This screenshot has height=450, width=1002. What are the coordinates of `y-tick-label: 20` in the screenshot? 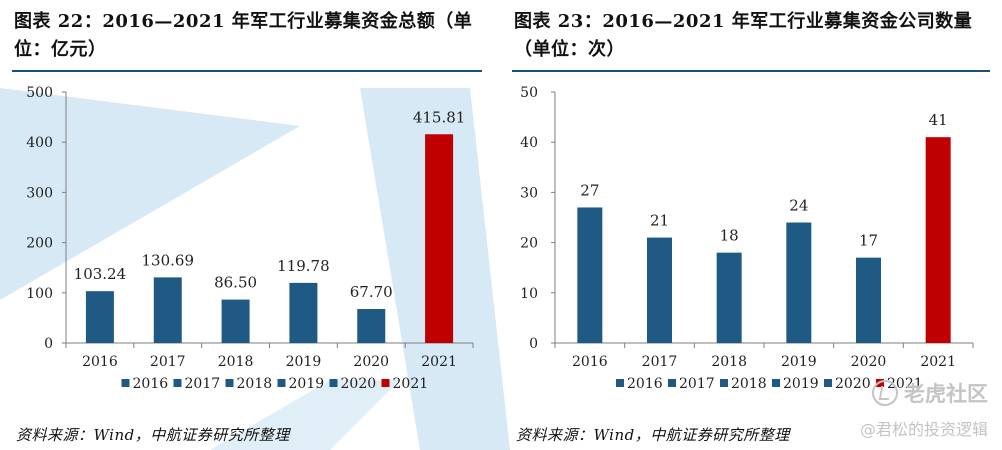 It's located at (529, 244).